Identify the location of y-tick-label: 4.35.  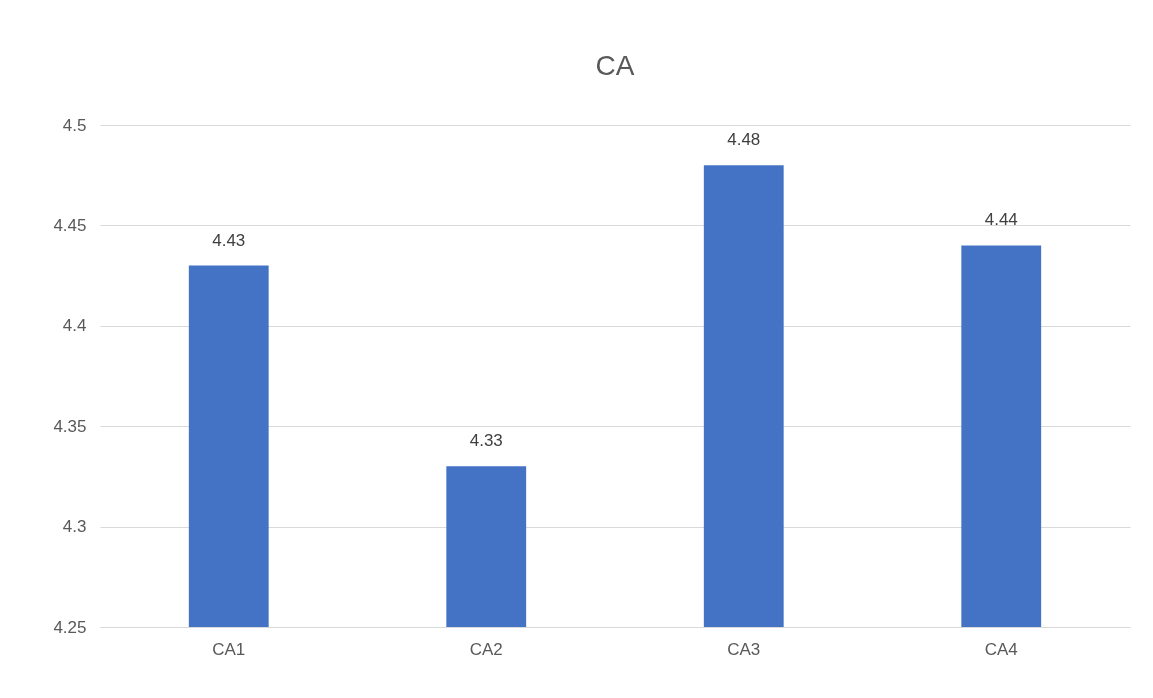
(70, 426).